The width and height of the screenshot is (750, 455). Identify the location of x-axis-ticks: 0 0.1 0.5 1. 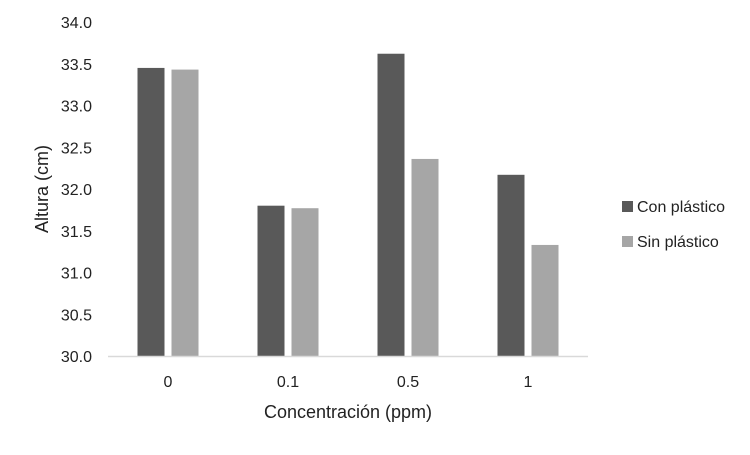
(348, 382).